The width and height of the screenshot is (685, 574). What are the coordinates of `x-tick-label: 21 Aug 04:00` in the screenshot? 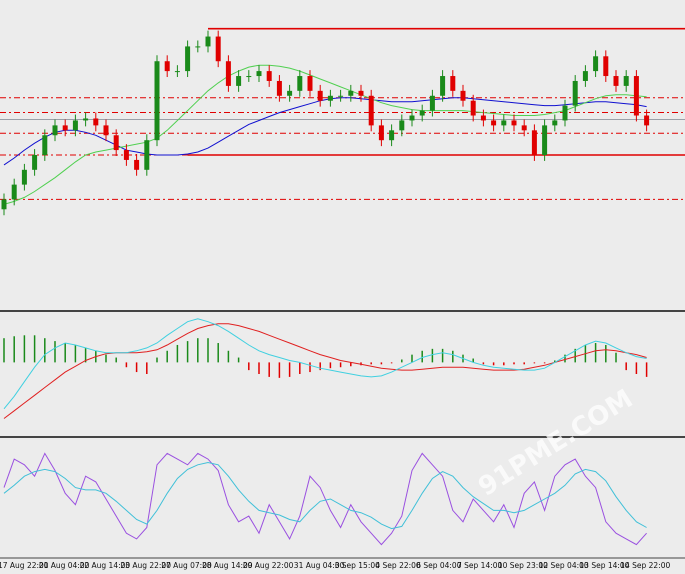 It's located at (64, 565).